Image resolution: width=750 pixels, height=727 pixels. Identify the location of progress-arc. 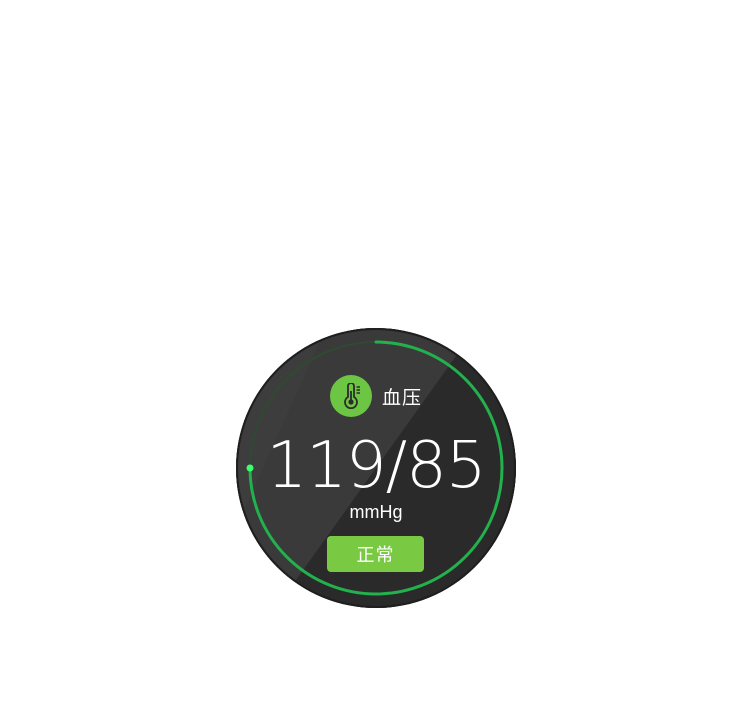
(376, 468).